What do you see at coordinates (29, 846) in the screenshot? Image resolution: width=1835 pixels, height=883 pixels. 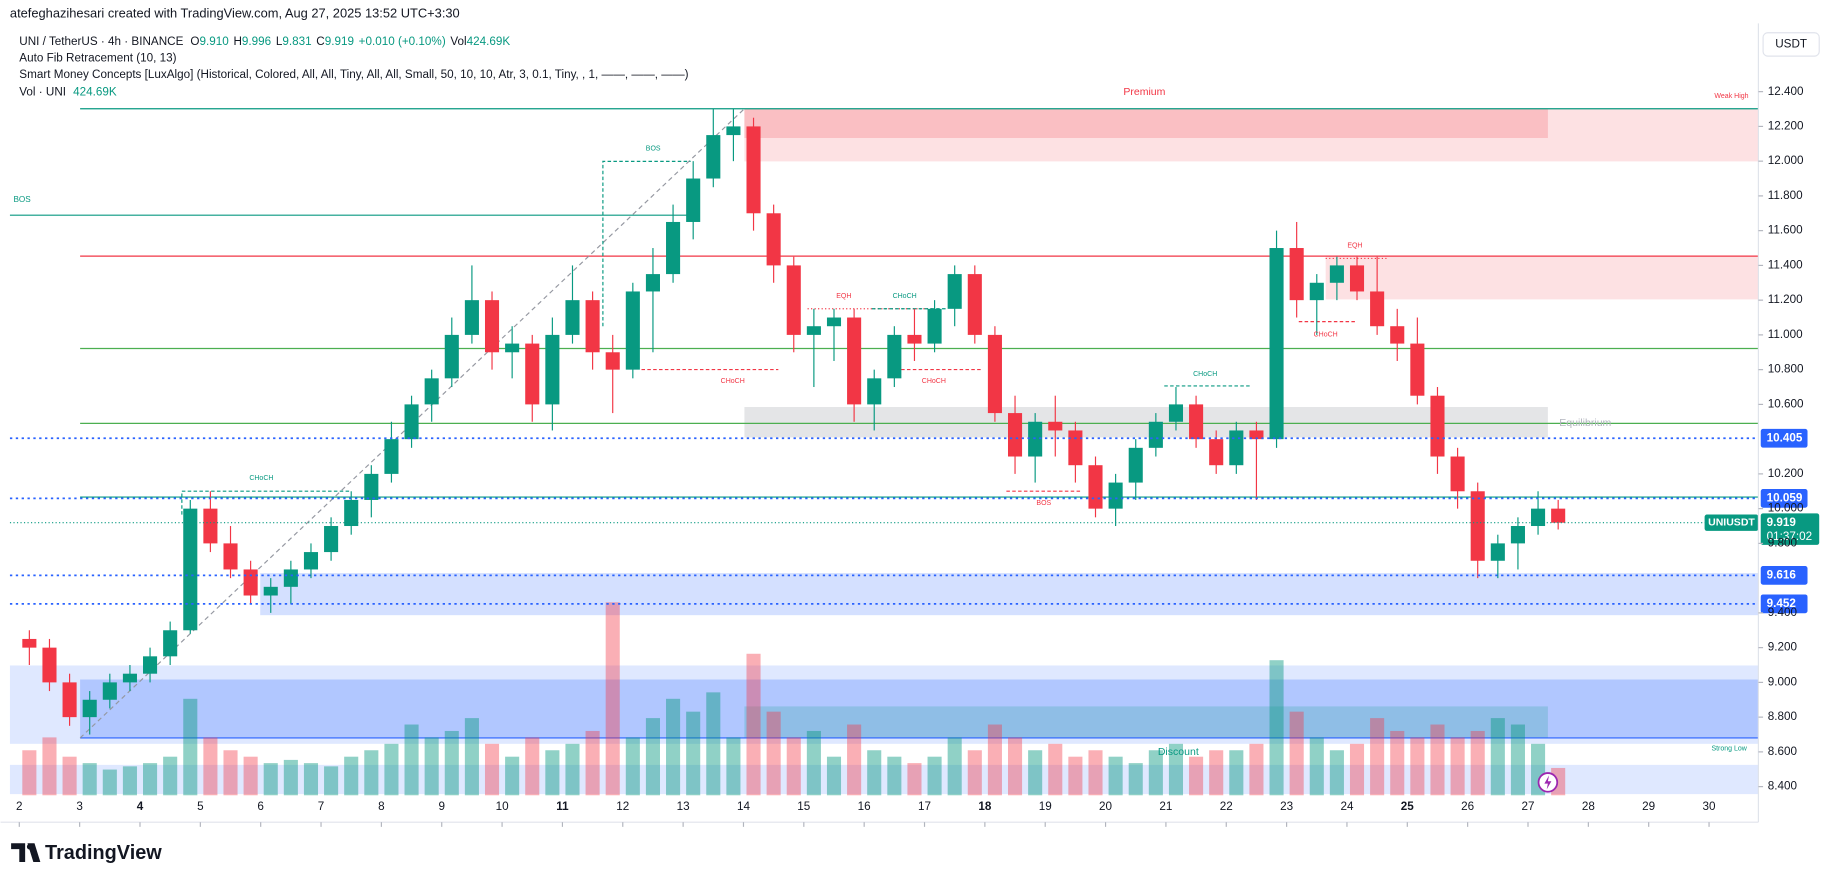 I see `logo-dot` at bounding box center [29, 846].